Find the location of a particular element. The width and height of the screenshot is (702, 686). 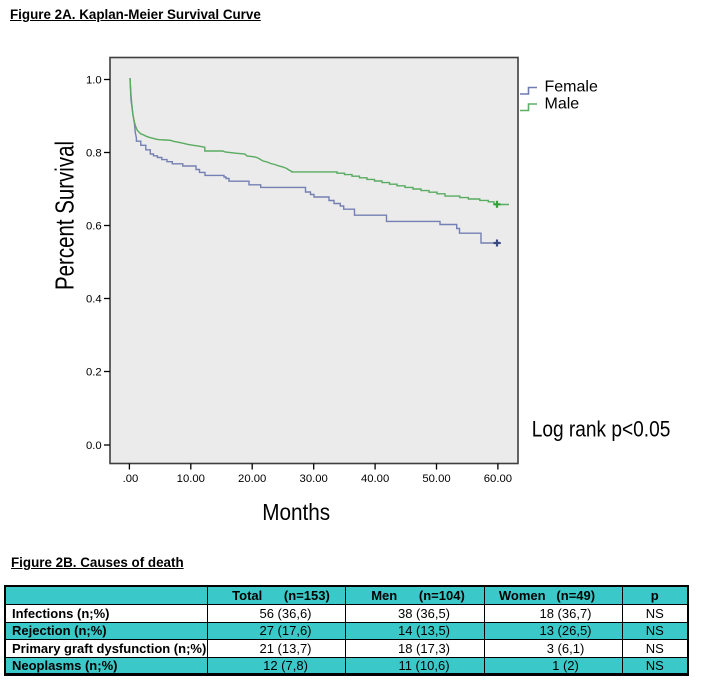

svg-text: 0.6 is located at coordinates (94, 227).